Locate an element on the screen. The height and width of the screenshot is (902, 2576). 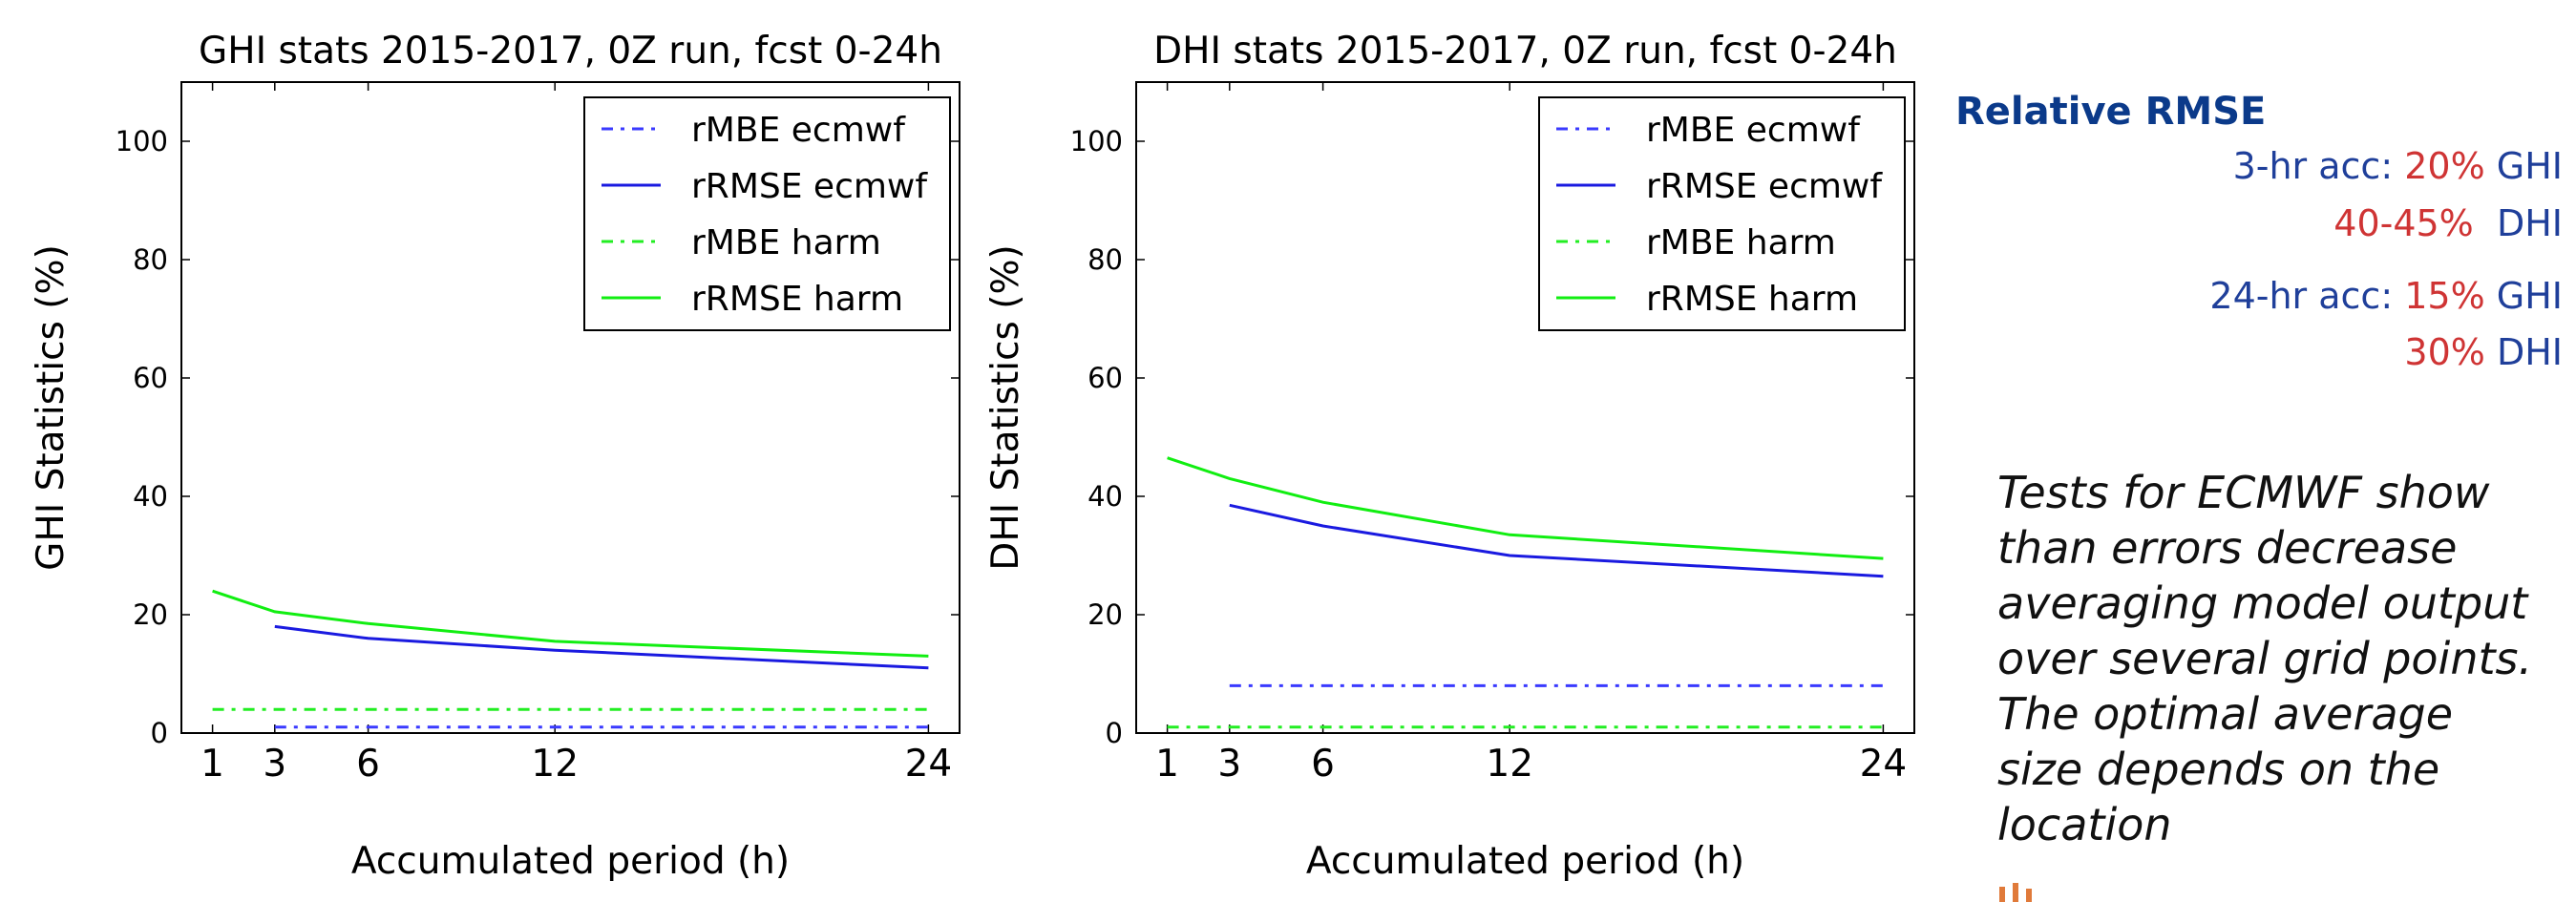
acc-row-prefix: 24-hr acc: is located at coordinates (2307, 296).